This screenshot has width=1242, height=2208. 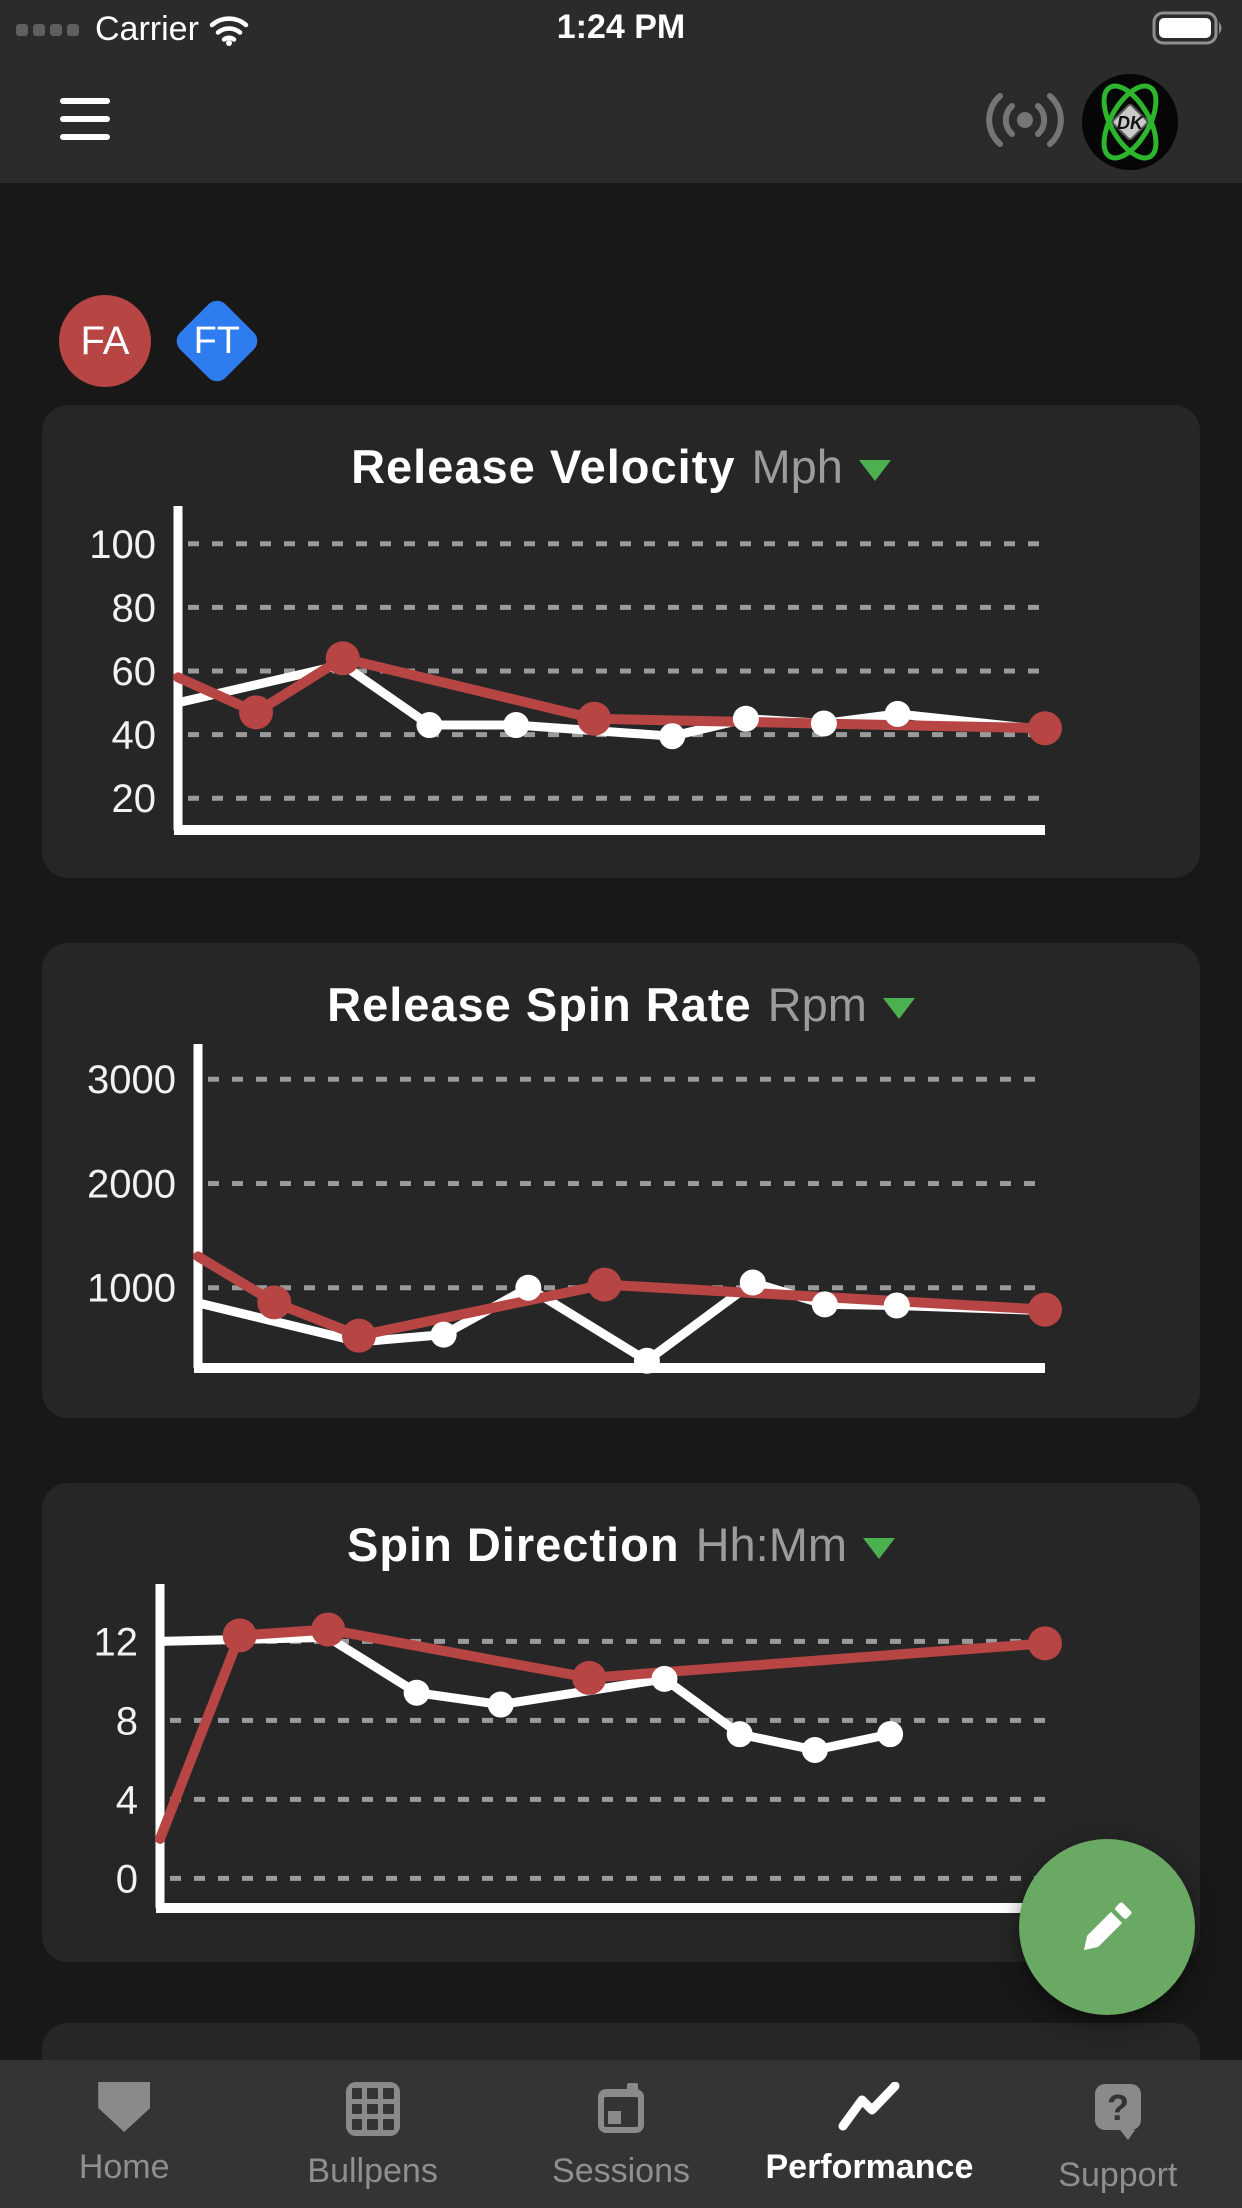 I want to click on edit-fab-button, so click(x=1107, y=1927).